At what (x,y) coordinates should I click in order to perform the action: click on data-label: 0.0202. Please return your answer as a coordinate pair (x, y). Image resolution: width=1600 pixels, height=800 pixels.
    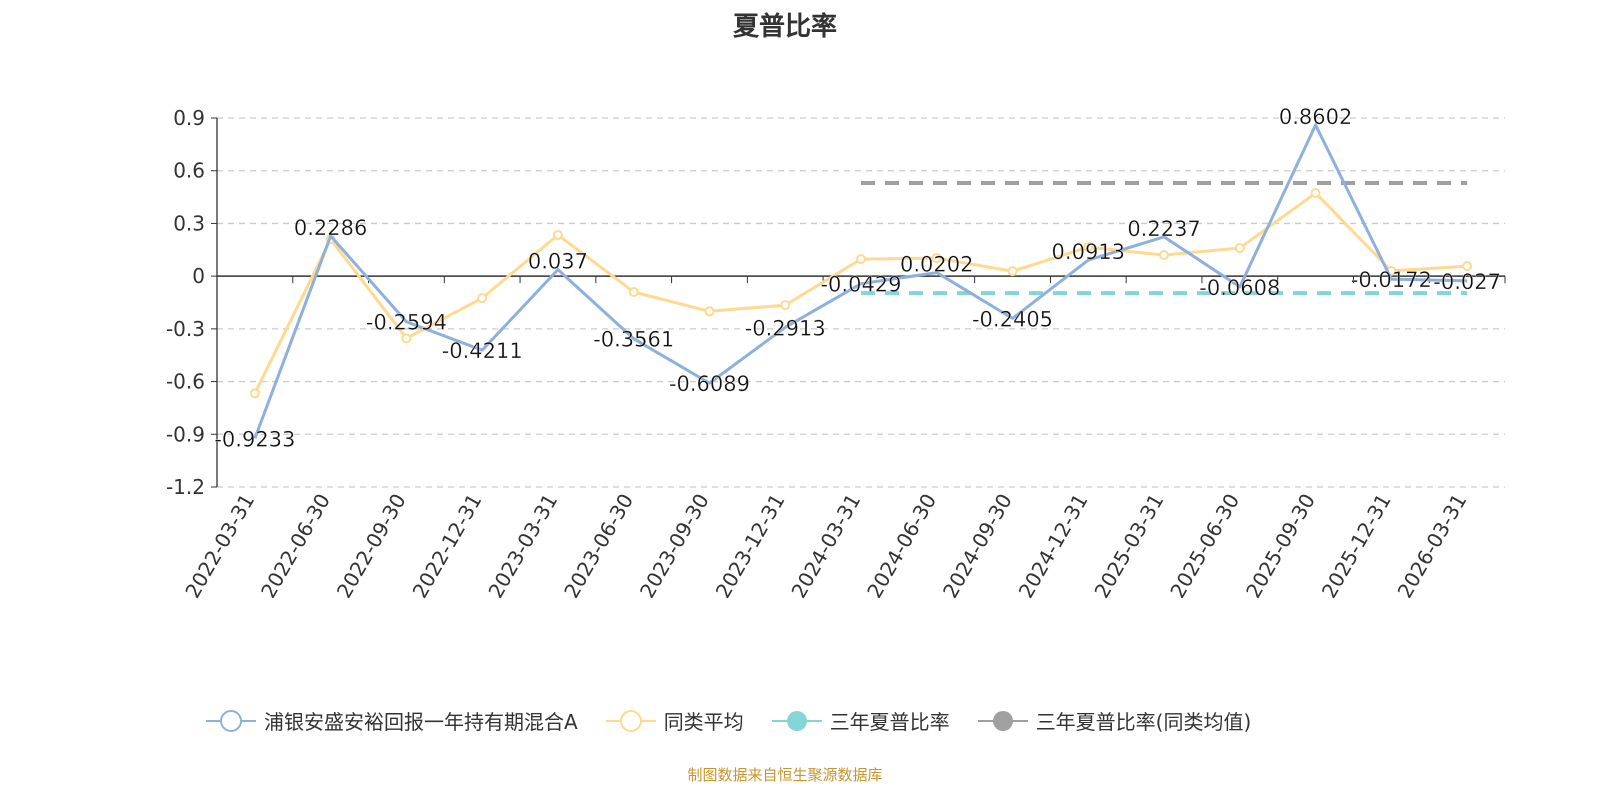
    Looking at the image, I should click on (936, 265).